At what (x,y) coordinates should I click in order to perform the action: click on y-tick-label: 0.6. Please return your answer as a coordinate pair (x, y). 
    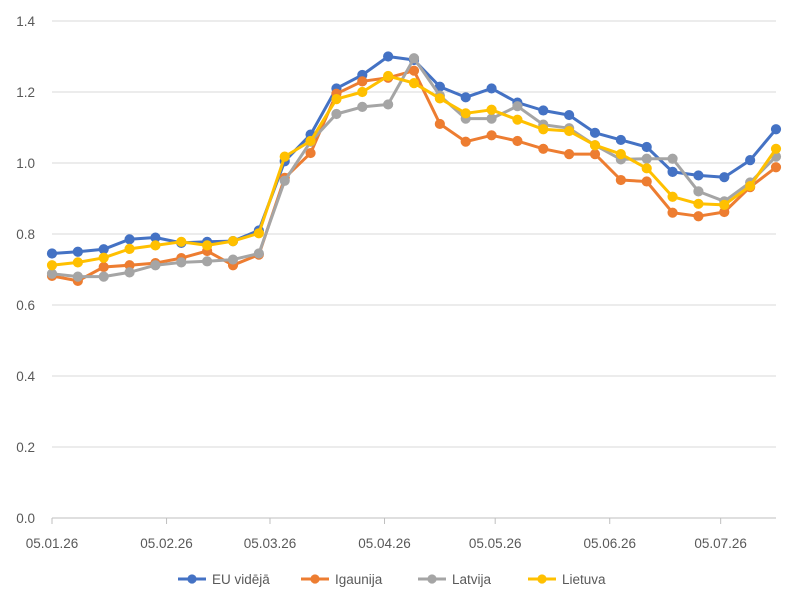
    Looking at the image, I should click on (25, 305).